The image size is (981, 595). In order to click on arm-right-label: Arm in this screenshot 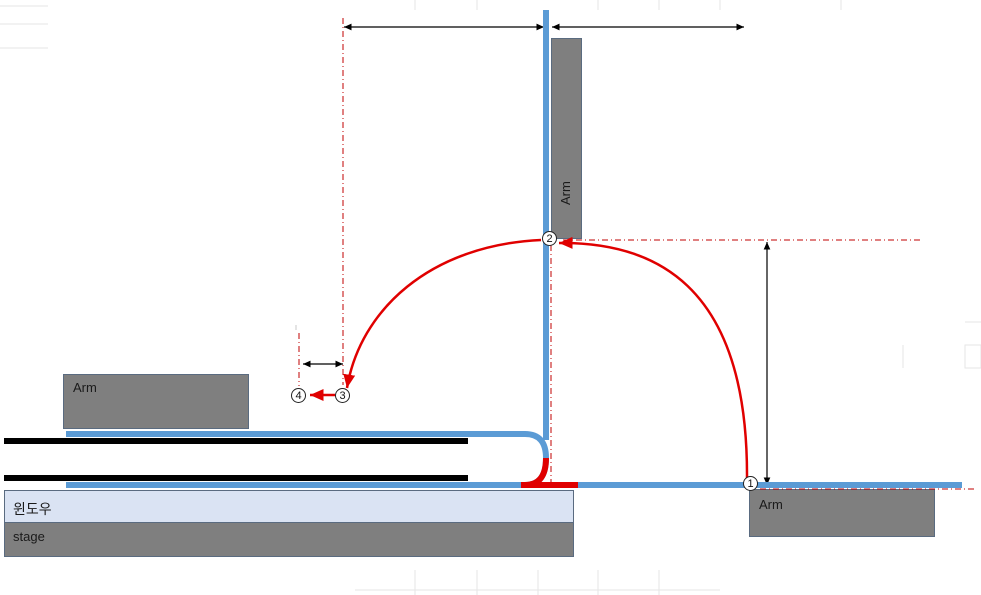, I will do `click(771, 504)`.